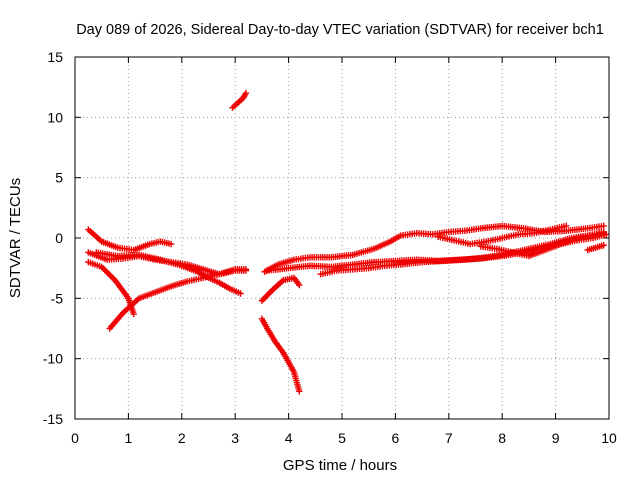 The width and height of the screenshot is (640, 480). Describe the element at coordinates (55, 117) in the screenshot. I see `y-tick-label: 10` at that location.